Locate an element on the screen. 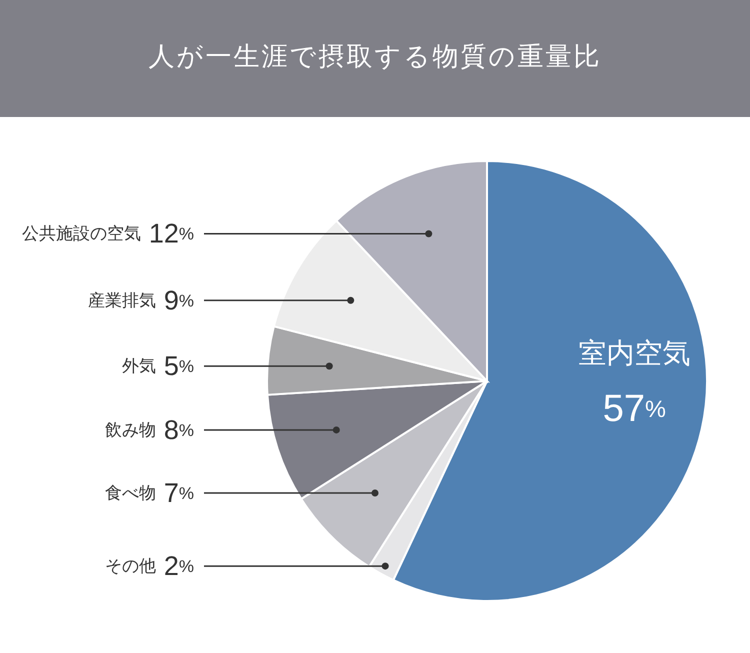 The width and height of the screenshot is (750, 653). data-label: 7% is located at coordinates (179, 493).